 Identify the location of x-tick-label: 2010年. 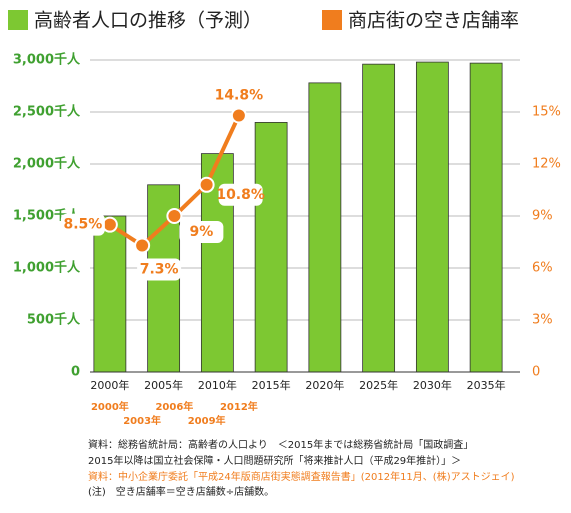
(217, 385).